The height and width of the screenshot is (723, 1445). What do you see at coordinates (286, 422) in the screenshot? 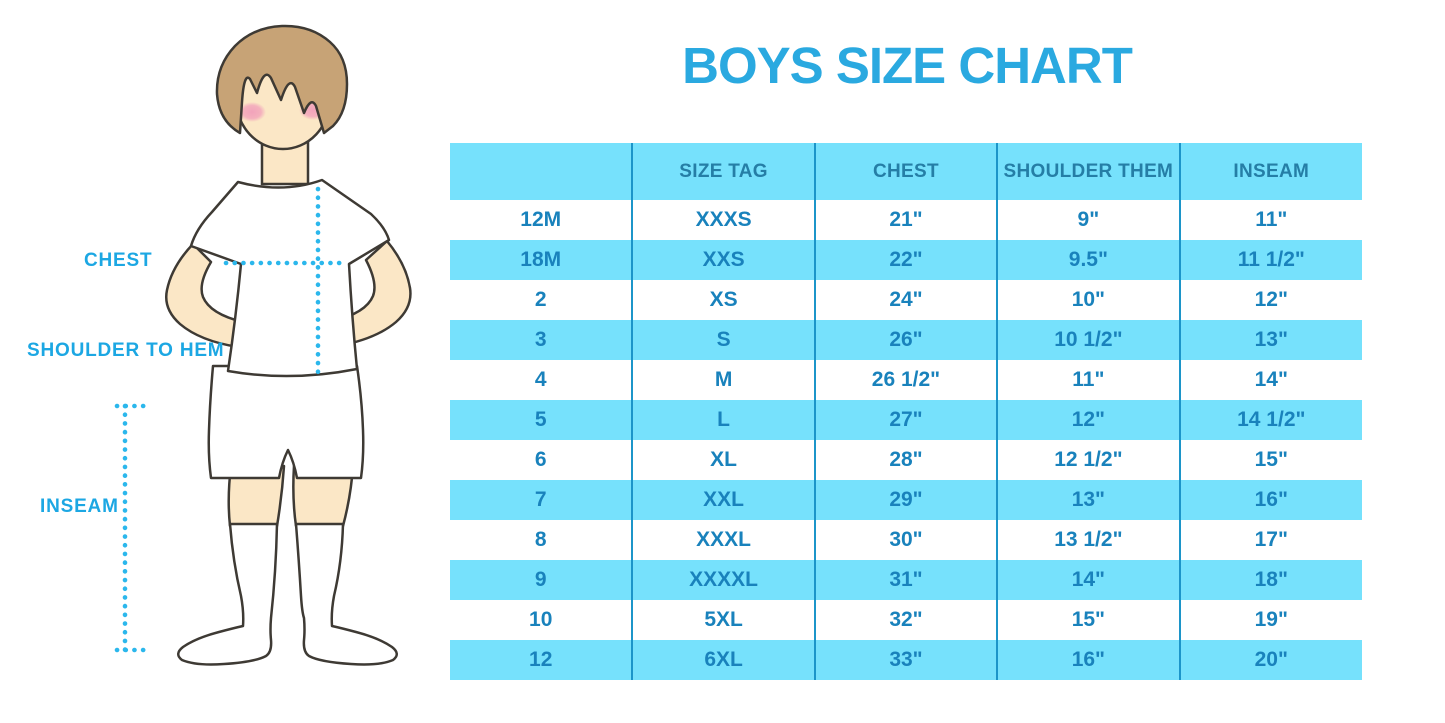
I see `boy-shorts` at bounding box center [286, 422].